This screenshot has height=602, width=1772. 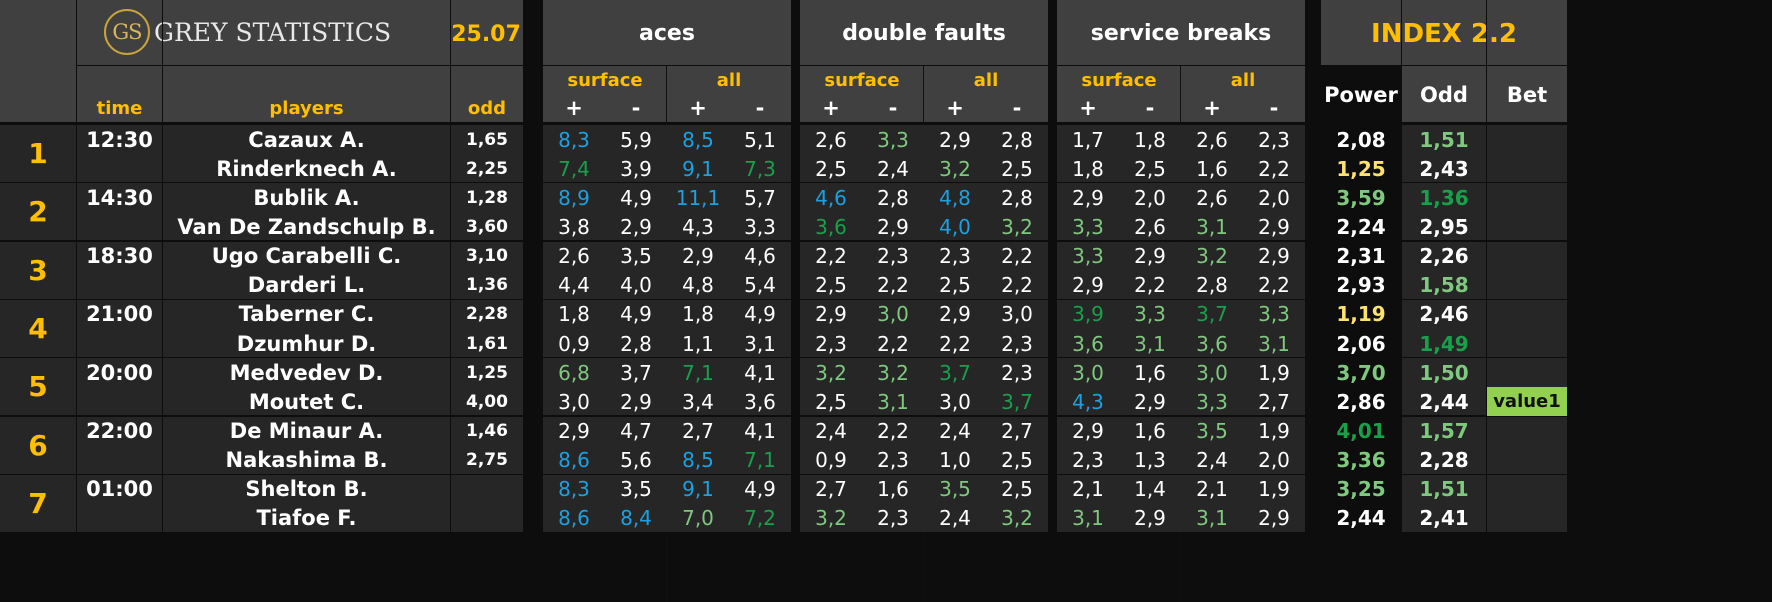 I want to click on match-number: 6, so click(x=38, y=445).